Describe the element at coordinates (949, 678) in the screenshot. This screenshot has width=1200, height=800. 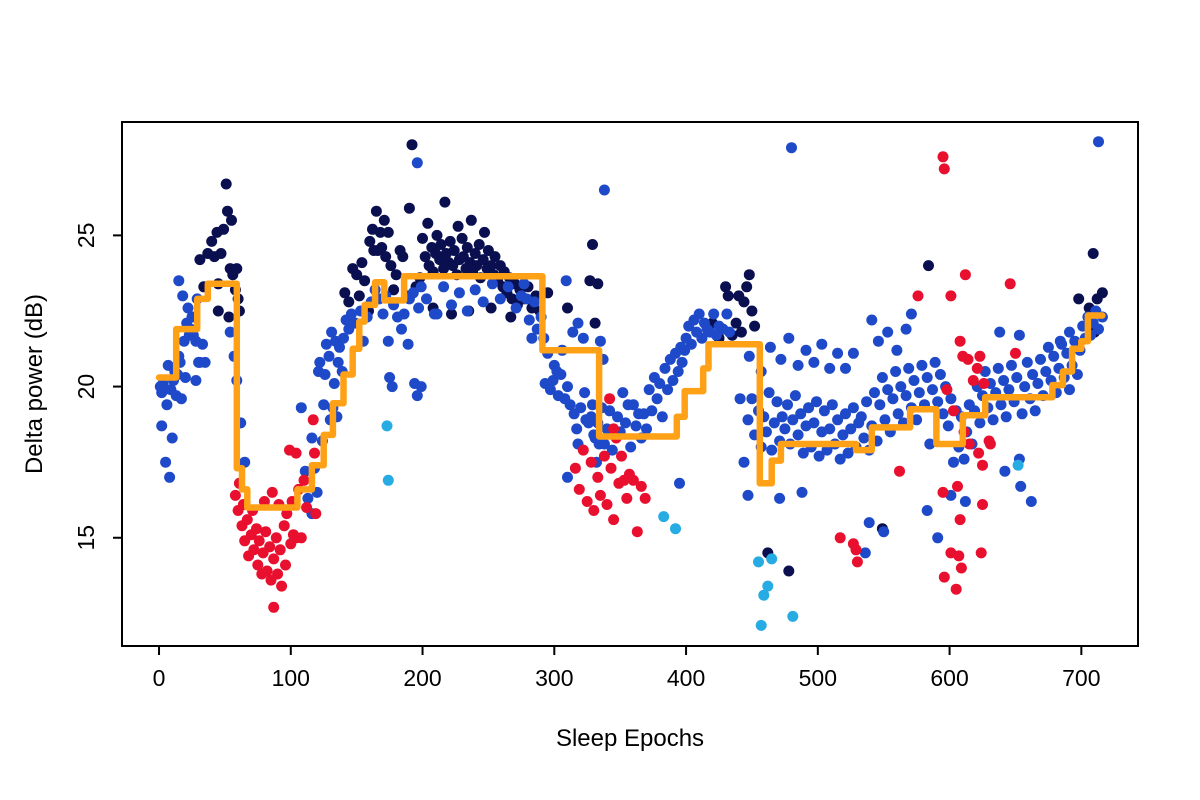
I see `x-tick-label: 600` at that location.